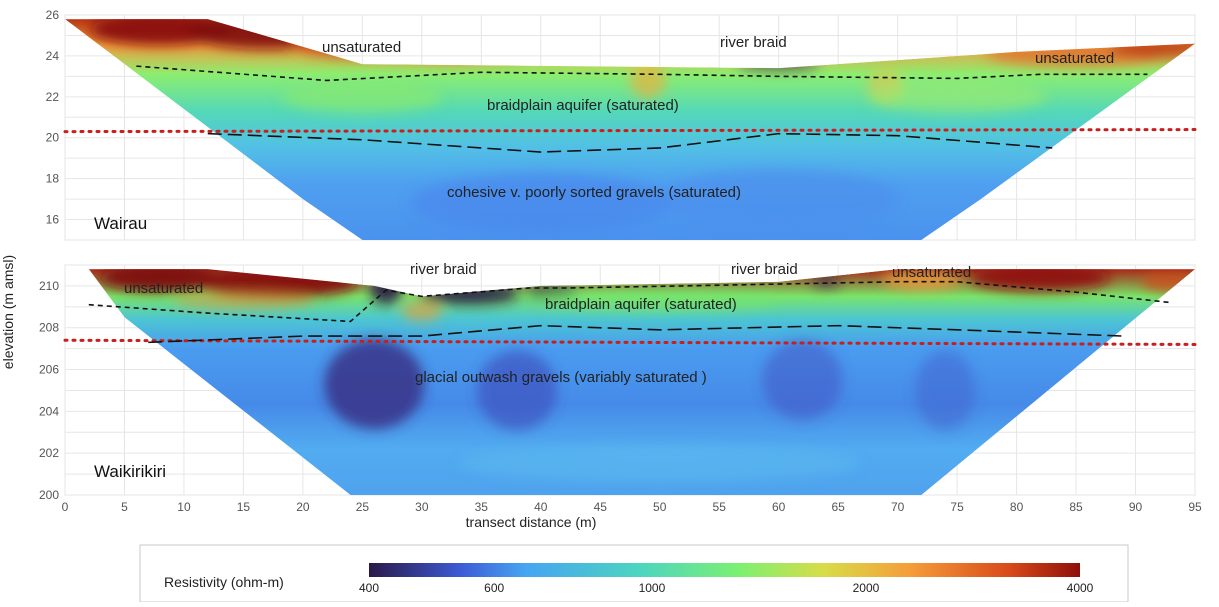  I want to click on x-tick-label: 85, so click(1076, 507).